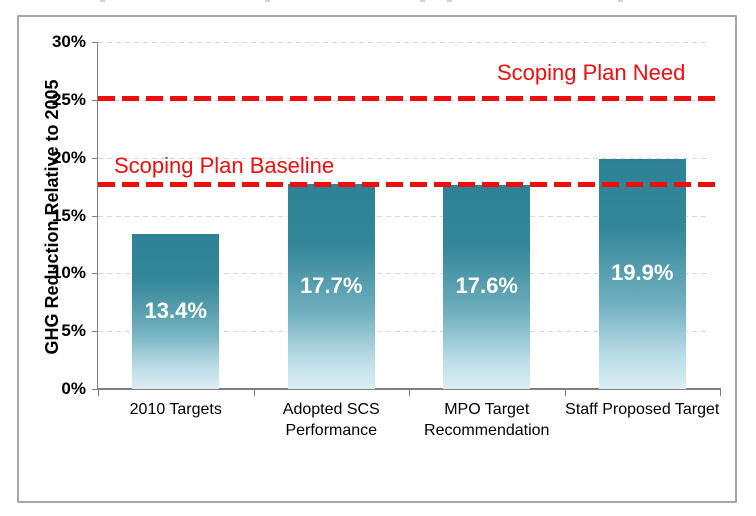 Image resolution: width=756 pixels, height=516 pixels. Describe the element at coordinates (68, 157) in the screenshot. I see `y-tick-label: 20%` at that location.